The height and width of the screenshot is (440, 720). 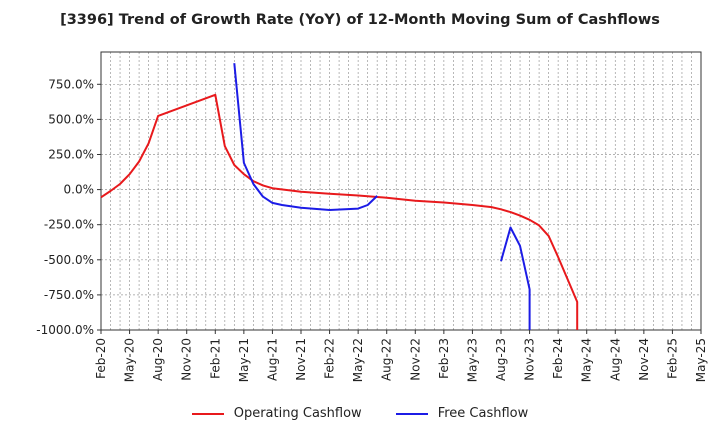 What do you see at coordinates (244, 360) in the screenshot?
I see `x-tick-label: May-21` at bounding box center [244, 360].